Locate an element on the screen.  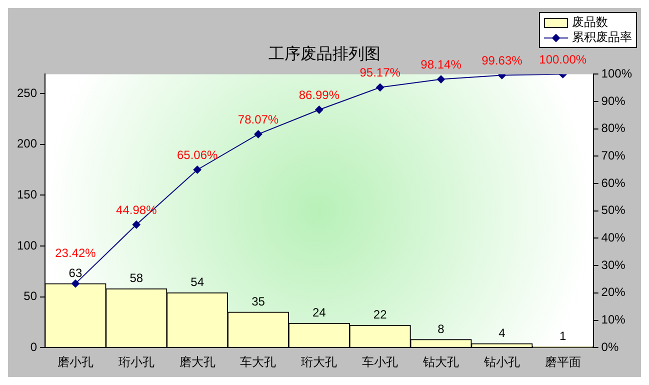
x-tick-label: 磨平面 is located at coordinates (562, 362).